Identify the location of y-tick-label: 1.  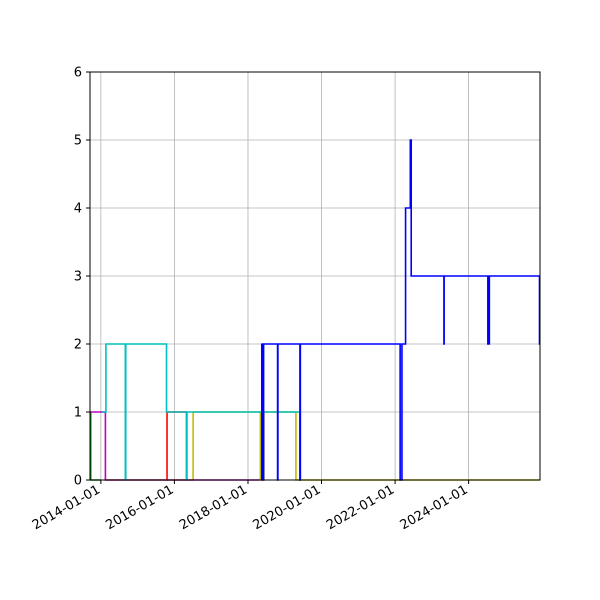
(78, 413).